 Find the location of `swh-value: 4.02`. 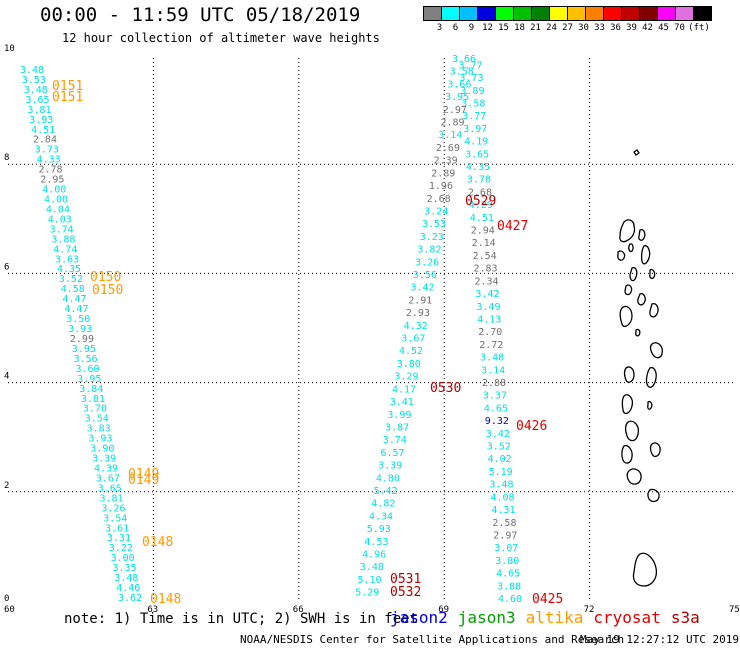

swh-value: 4.02 is located at coordinates (500, 459).